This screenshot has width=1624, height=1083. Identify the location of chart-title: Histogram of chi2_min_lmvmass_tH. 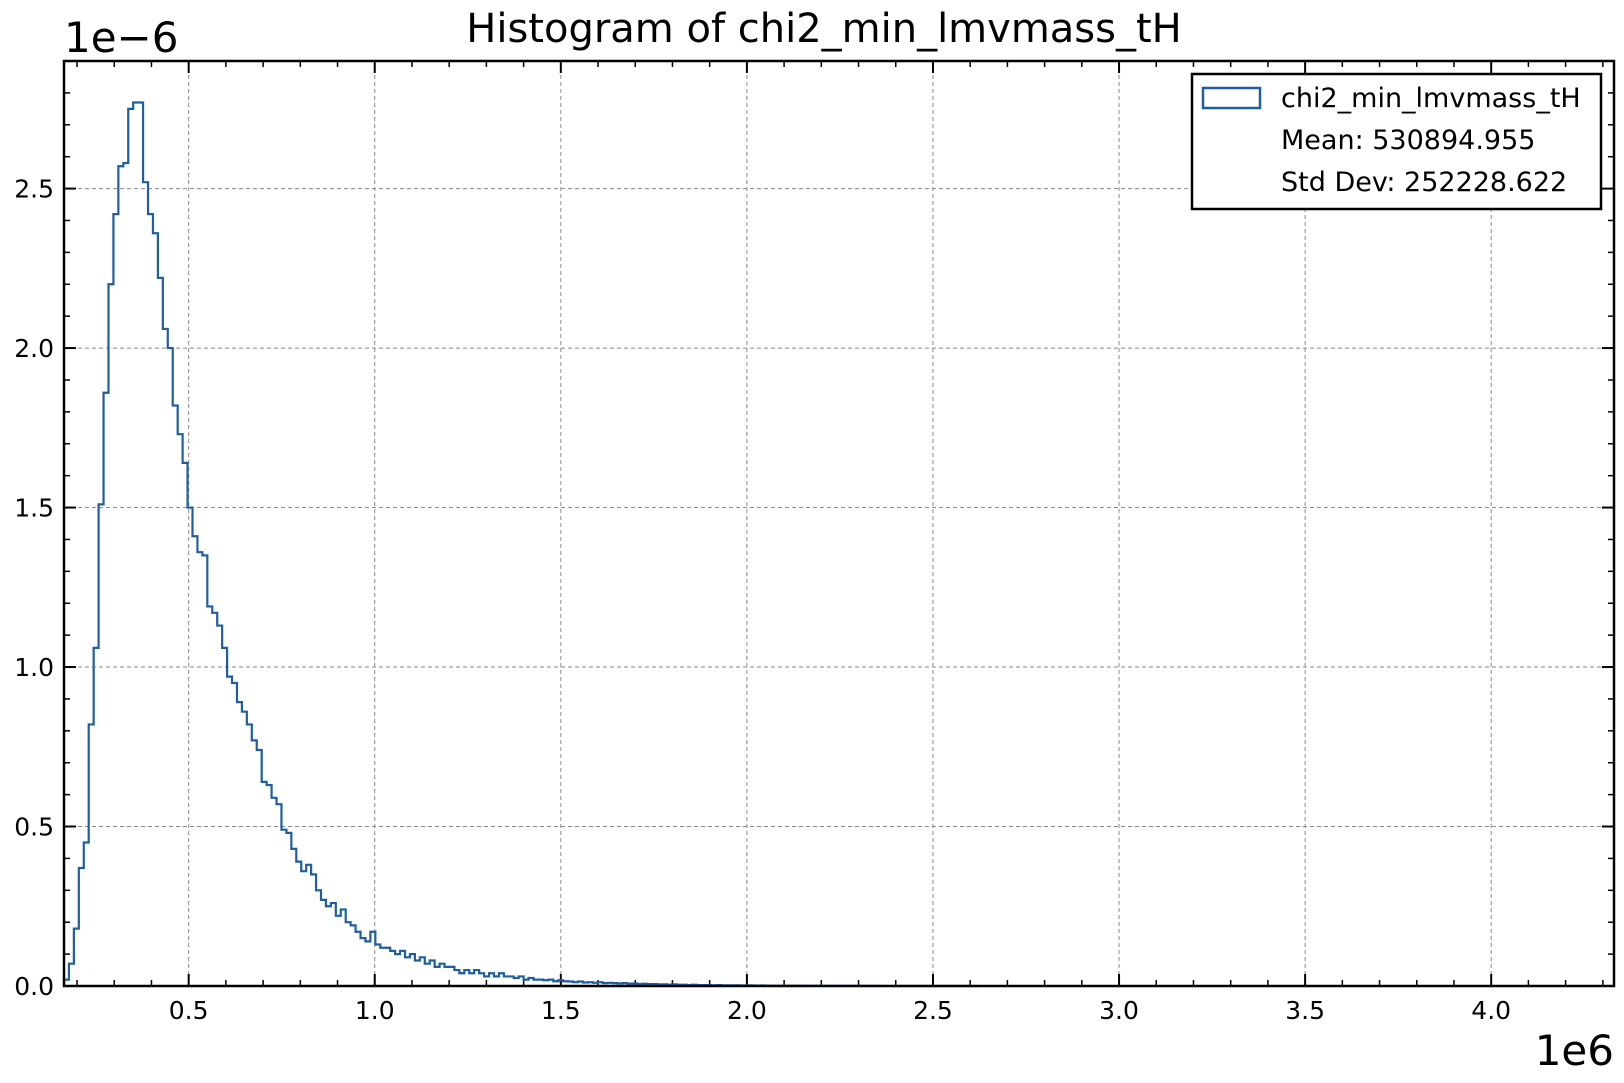
(824, 29).